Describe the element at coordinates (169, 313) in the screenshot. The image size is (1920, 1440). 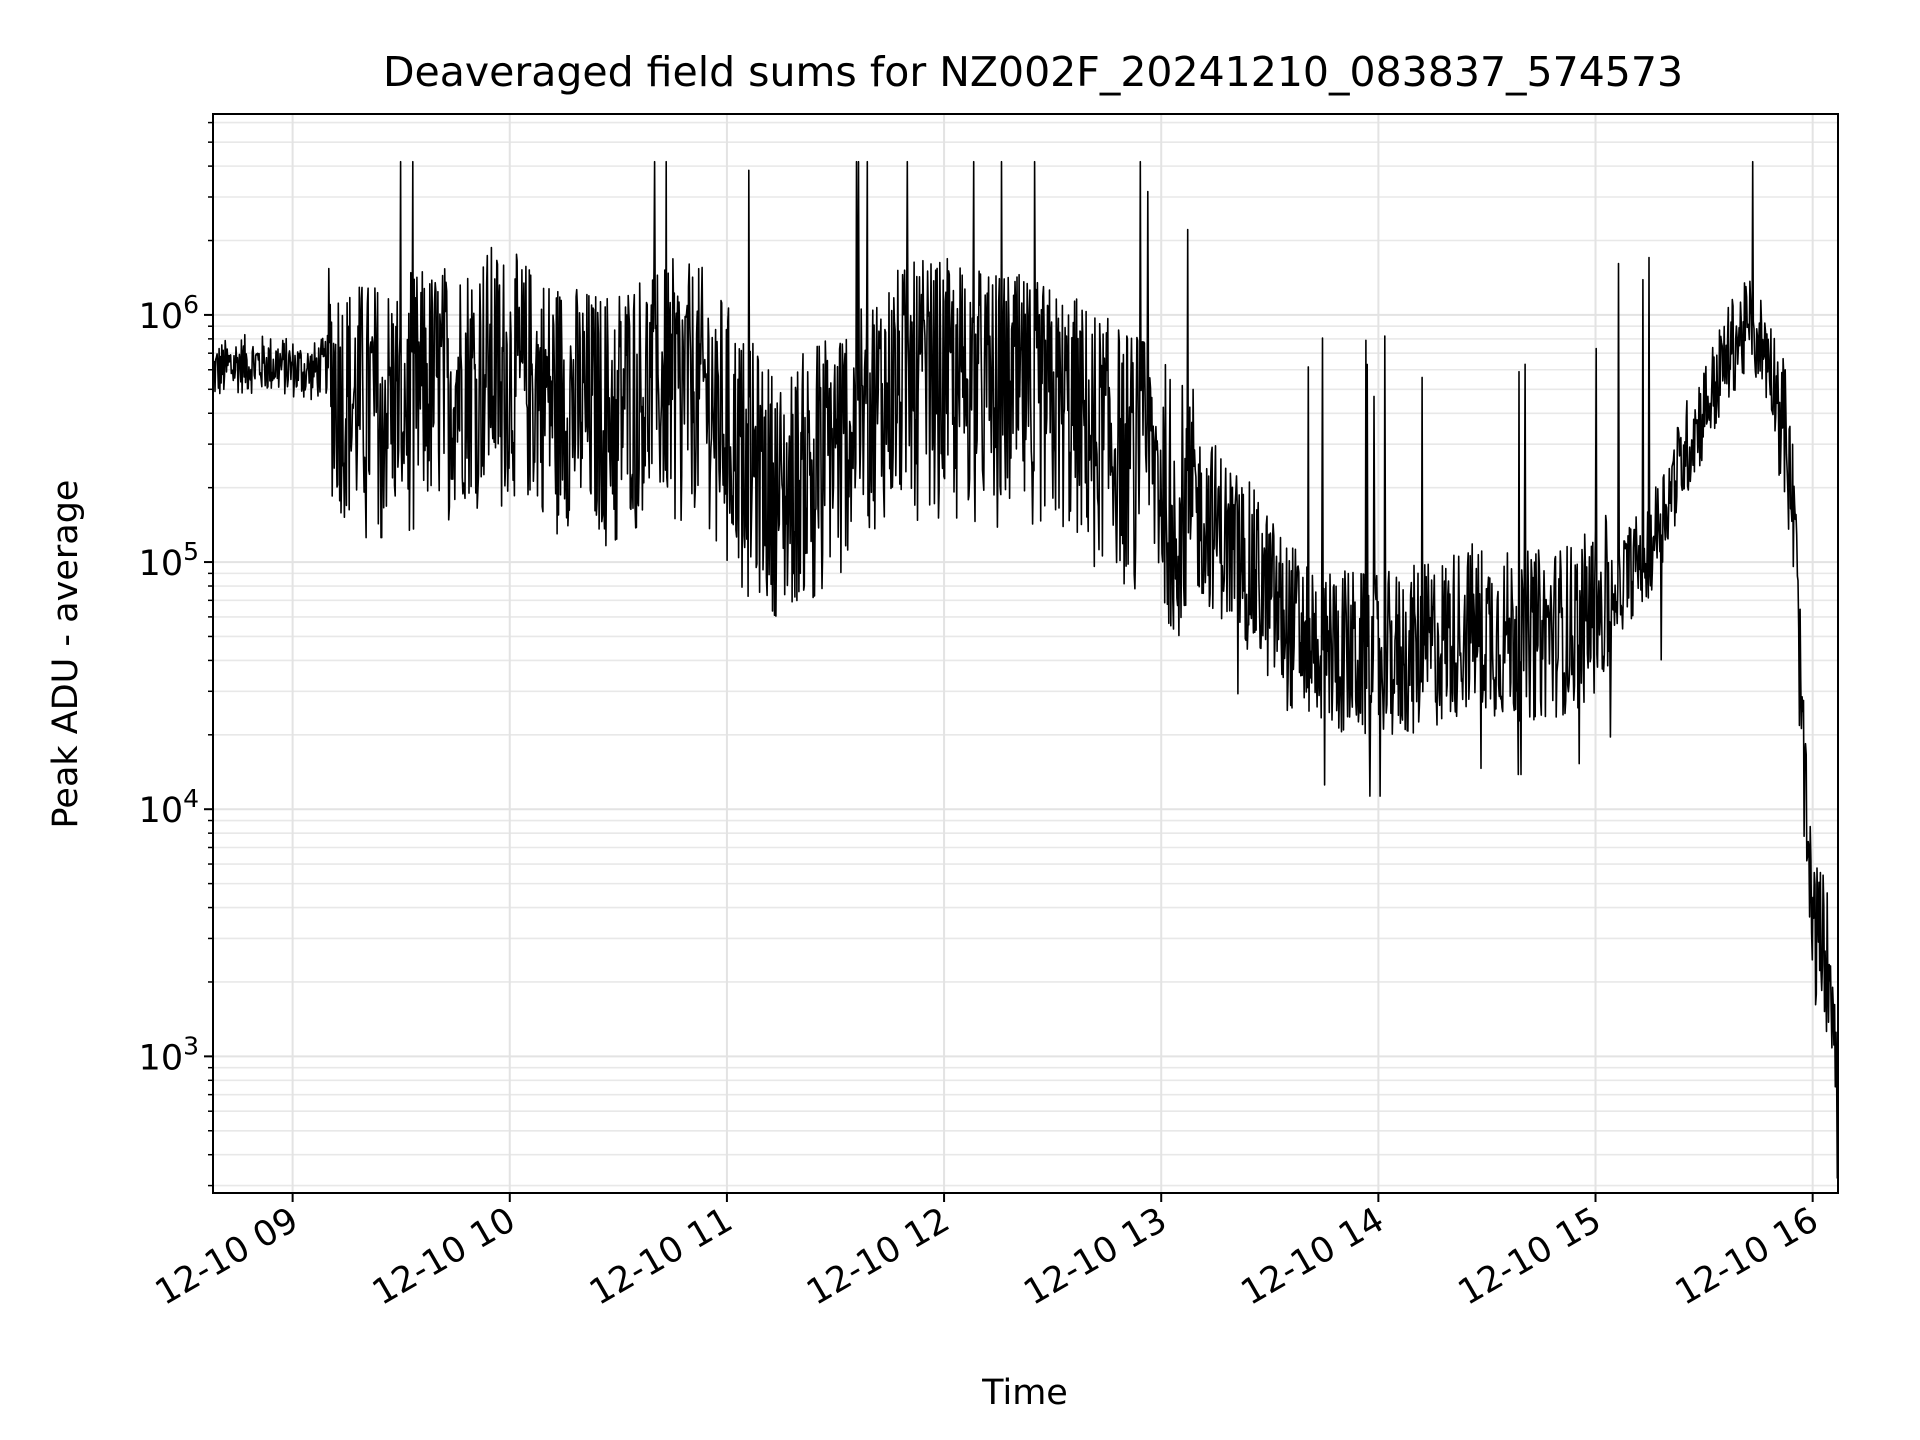
I see `y-tick-label: 10⁶` at that location.